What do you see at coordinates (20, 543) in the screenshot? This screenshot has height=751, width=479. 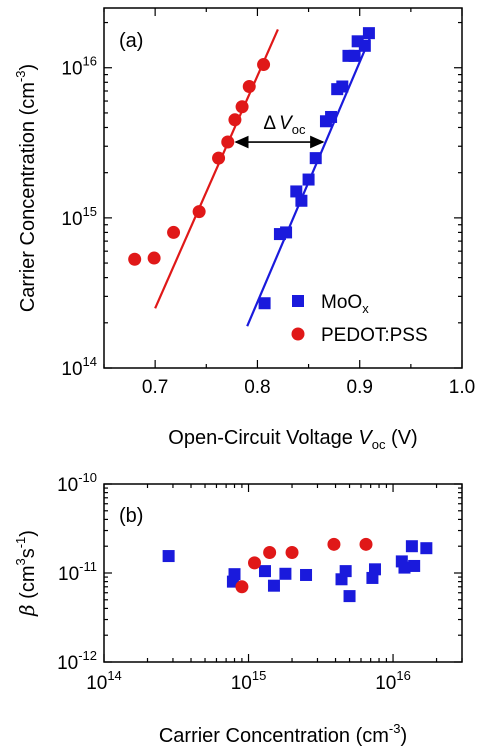 I see `axis-title-sup2: -1` at bounding box center [20, 543].